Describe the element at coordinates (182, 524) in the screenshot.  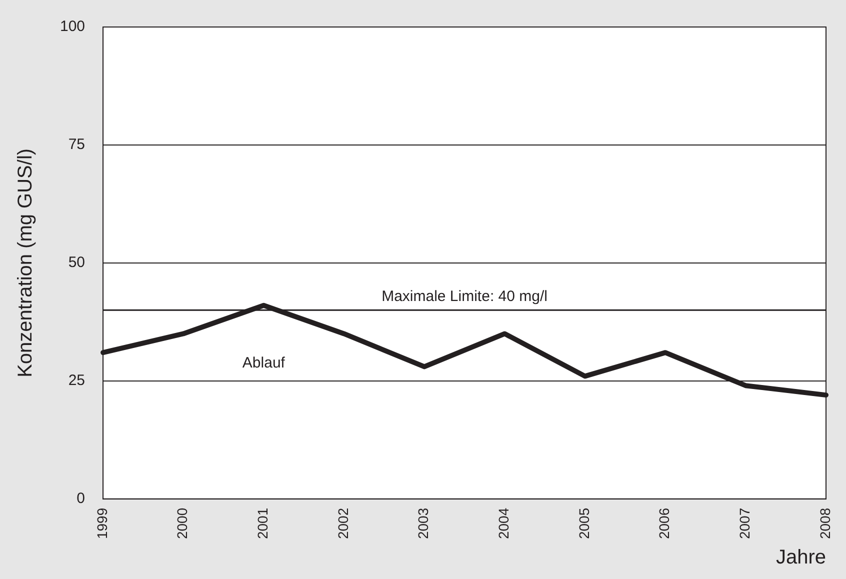
I see `x-tick-label: 2000` at that location.